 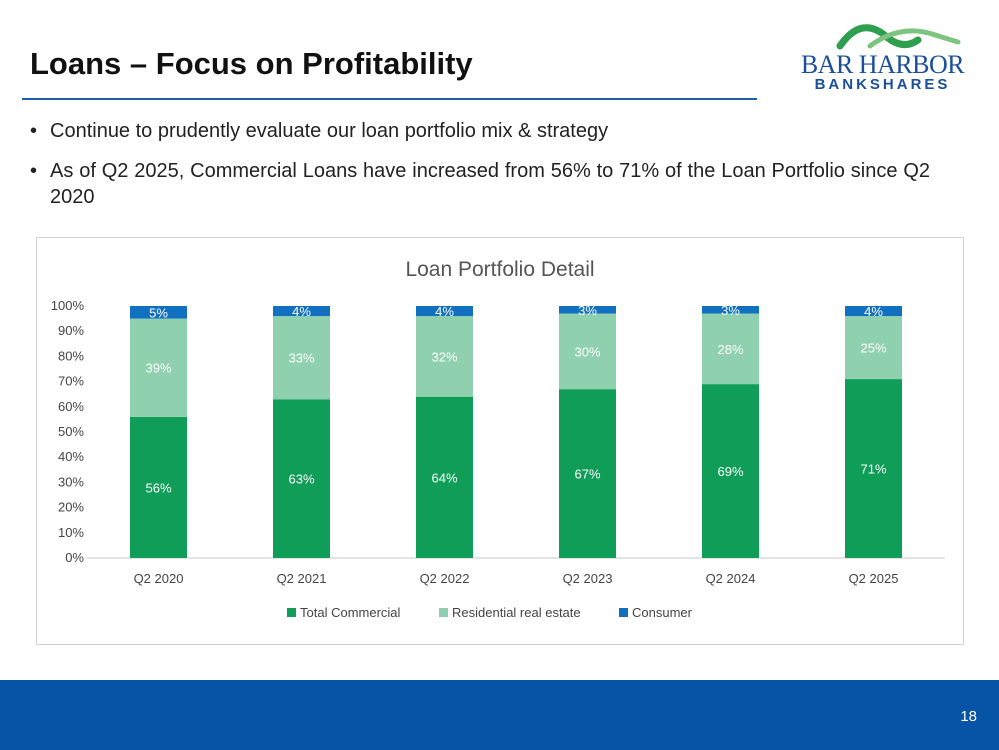 What do you see at coordinates (874, 578) in the screenshot?
I see `x-tick-label: Q2 2025` at bounding box center [874, 578].